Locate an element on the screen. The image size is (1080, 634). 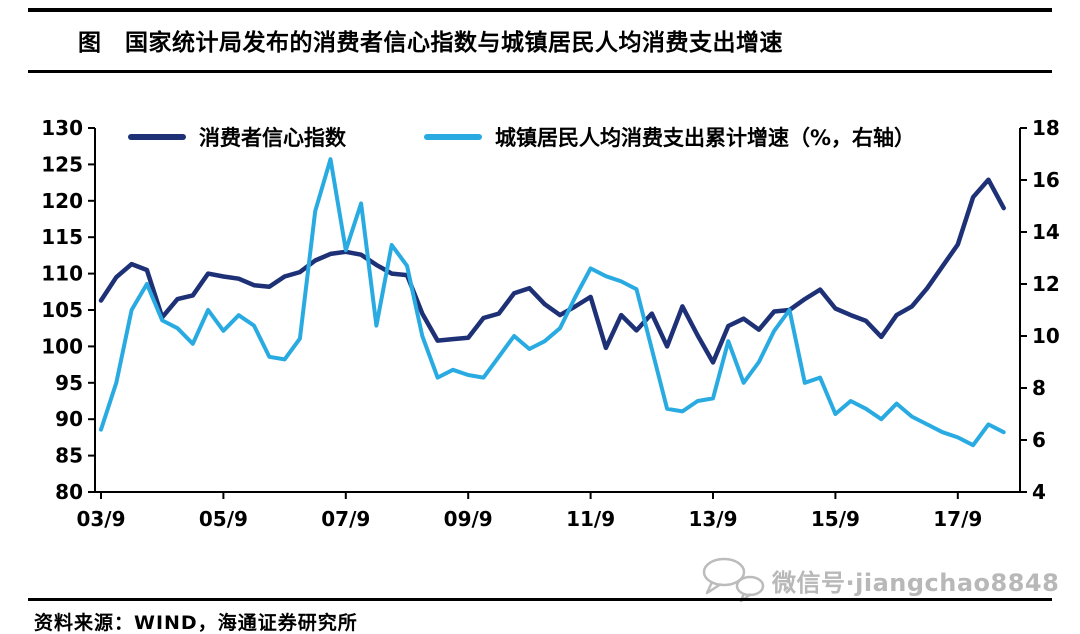
watermark-text: 微信号·jiangchao8848 is located at coordinates (916, 582).